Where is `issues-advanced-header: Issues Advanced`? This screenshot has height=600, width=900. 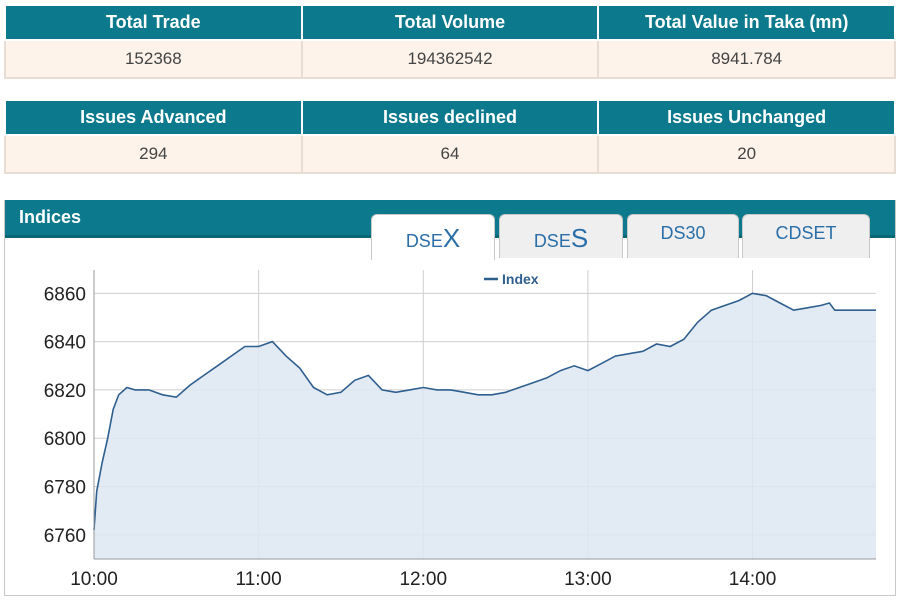
issues-advanced-header: Issues Advanced is located at coordinates (153, 118).